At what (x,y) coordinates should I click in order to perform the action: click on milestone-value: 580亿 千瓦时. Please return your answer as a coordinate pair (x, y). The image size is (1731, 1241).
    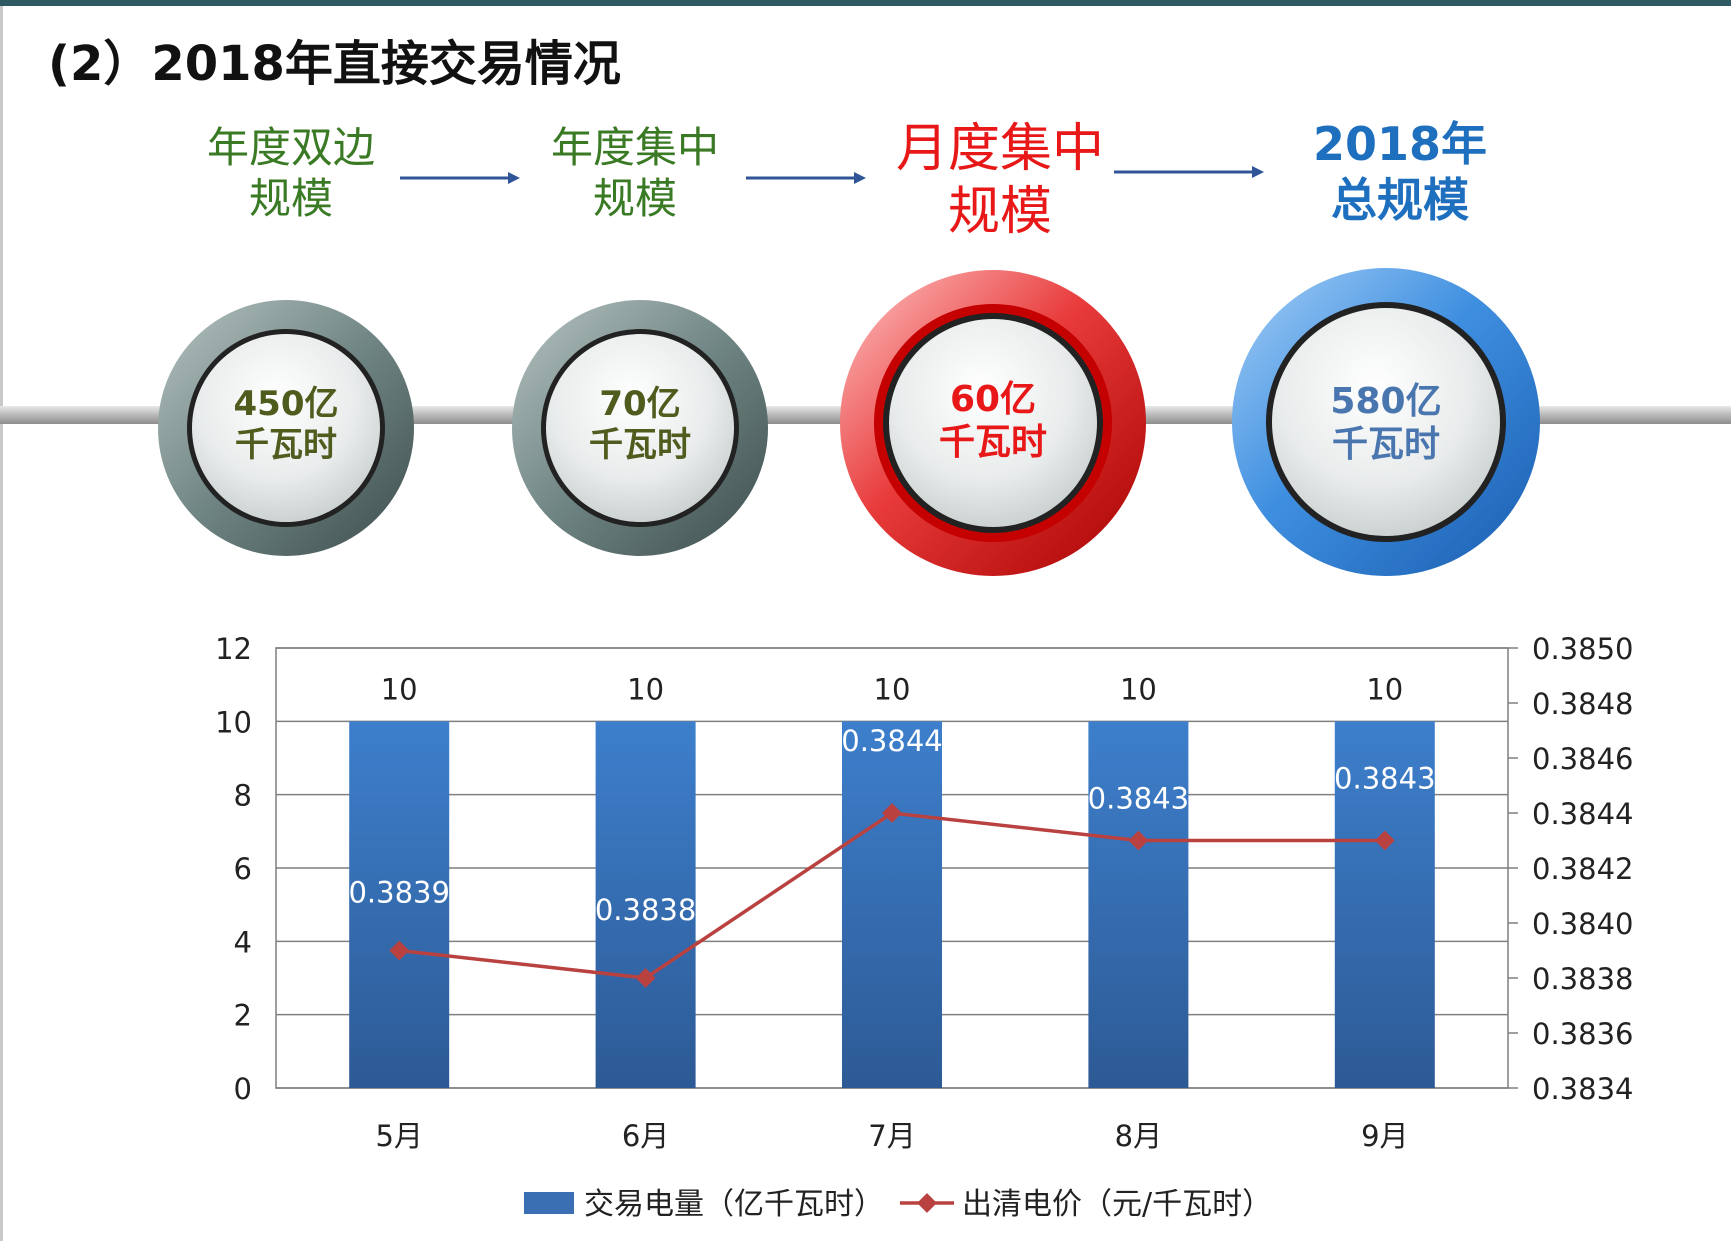
    Looking at the image, I should click on (1386, 423).